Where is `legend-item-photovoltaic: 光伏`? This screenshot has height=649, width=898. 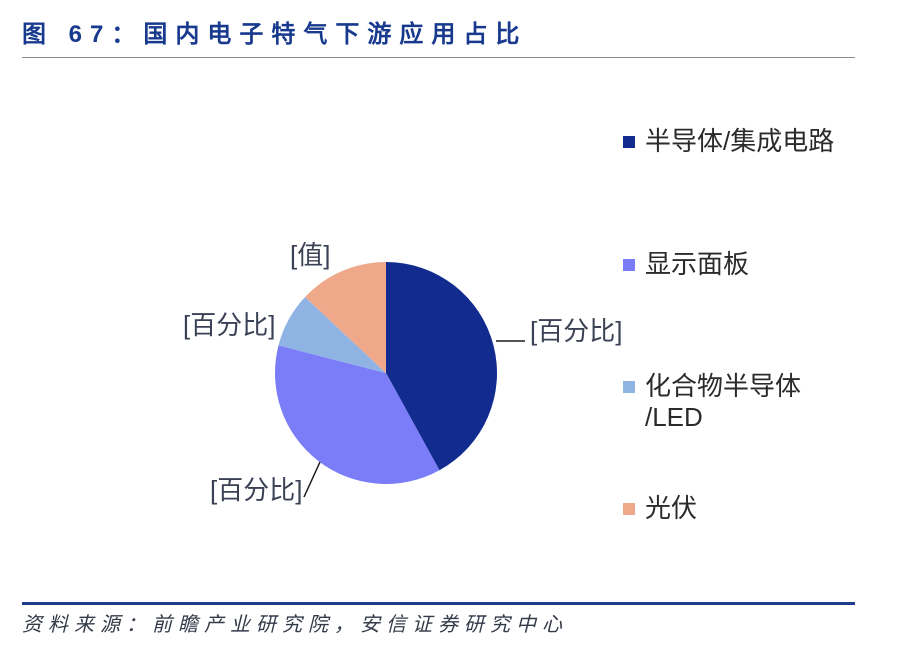 legend-item-photovoltaic: 光伏 is located at coordinates (660, 508).